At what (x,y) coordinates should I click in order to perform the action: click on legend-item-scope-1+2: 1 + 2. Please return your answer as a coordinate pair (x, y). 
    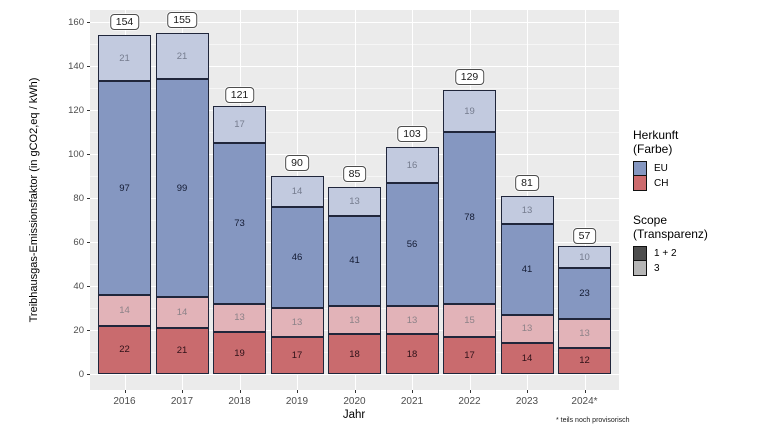
    Looking at the image, I should click on (698, 253).